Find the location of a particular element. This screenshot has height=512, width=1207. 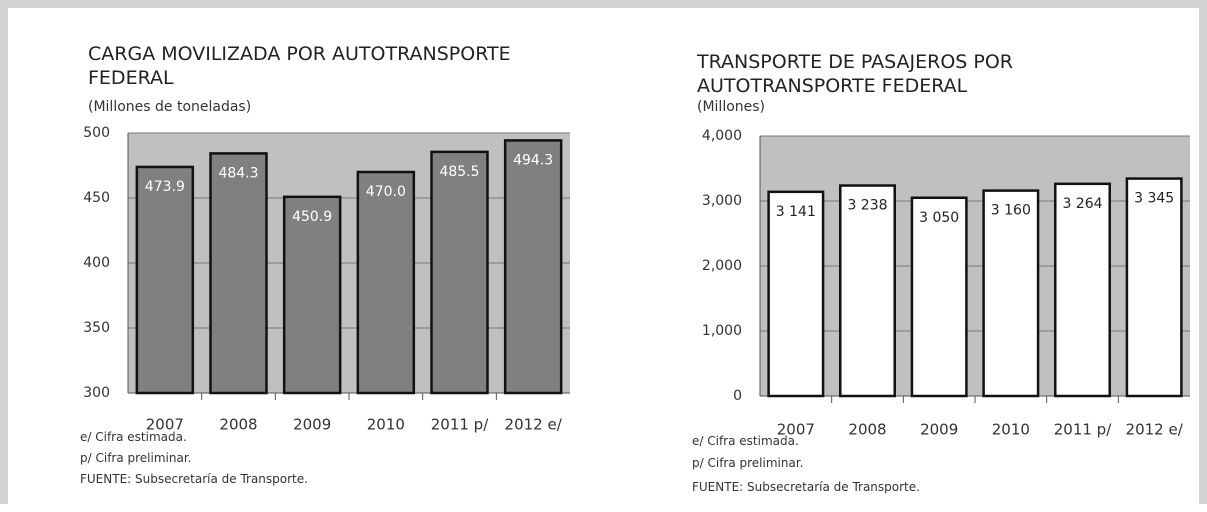

value-label: 3 050 is located at coordinates (939, 218).